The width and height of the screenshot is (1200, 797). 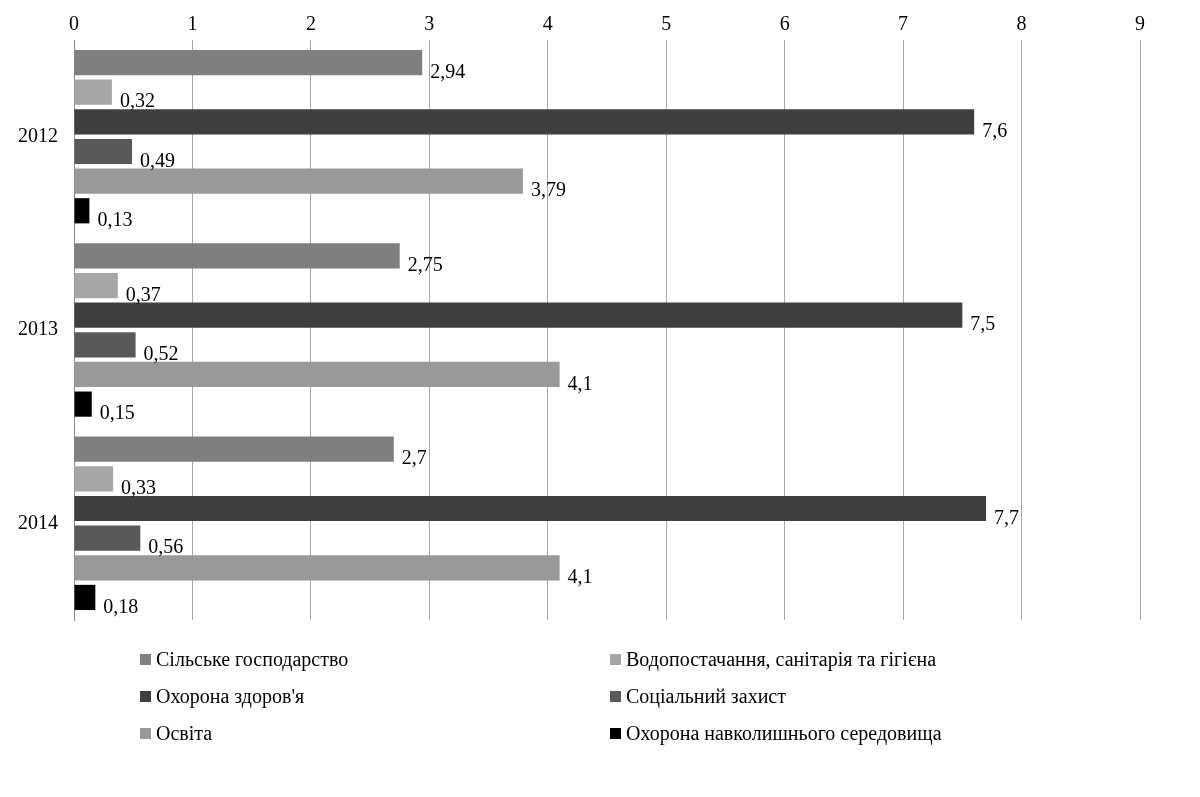 I want to click on data-label: 2,75, so click(x=425, y=264).